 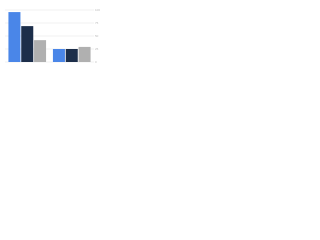 I want to click on y-tick-label: 75, so click(x=97, y=23).